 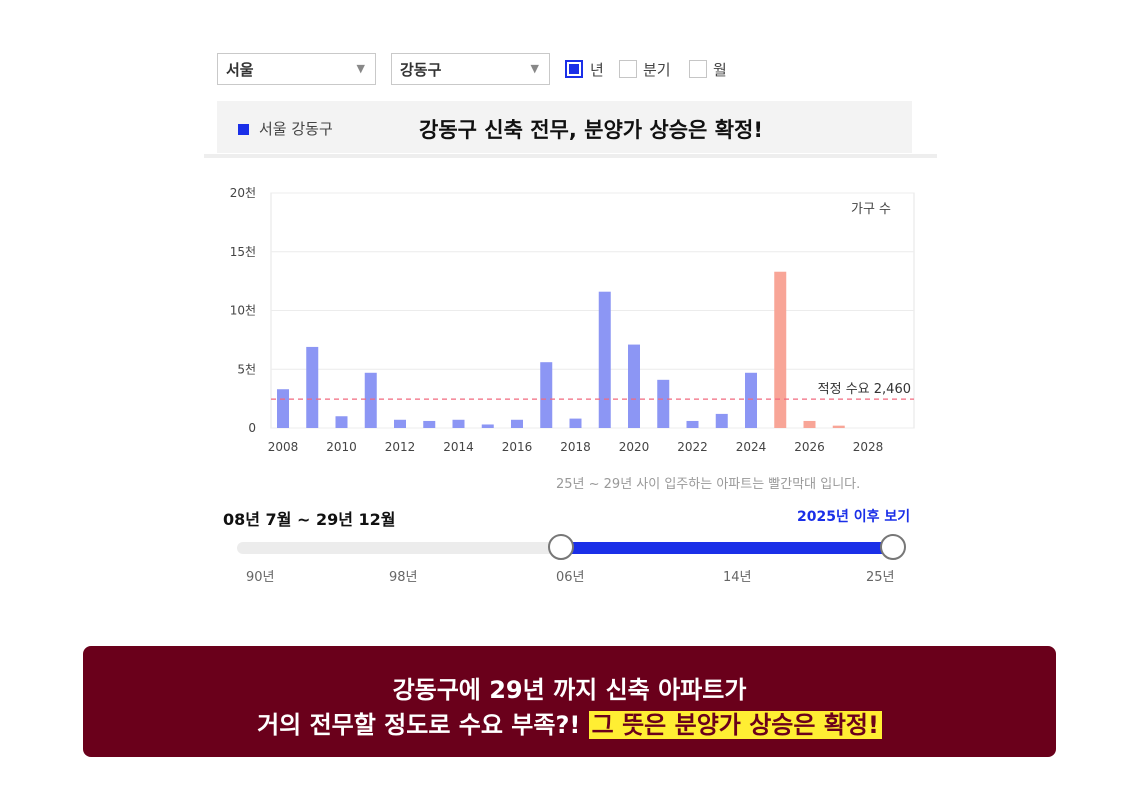 I want to click on banner-line-2: 거의 전무할 정도로 수요 부족?! 그 뜻은 분양가 상승은 확정!, so click(x=569, y=722).